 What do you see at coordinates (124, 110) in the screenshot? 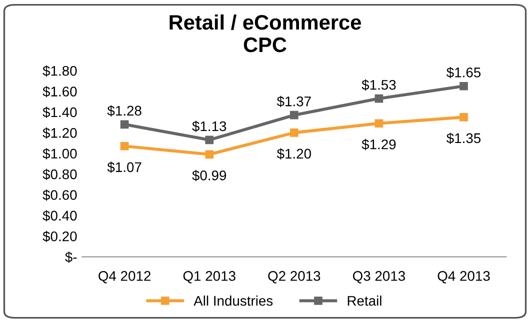
I see `data-label: $1.28` at bounding box center [124, 110].